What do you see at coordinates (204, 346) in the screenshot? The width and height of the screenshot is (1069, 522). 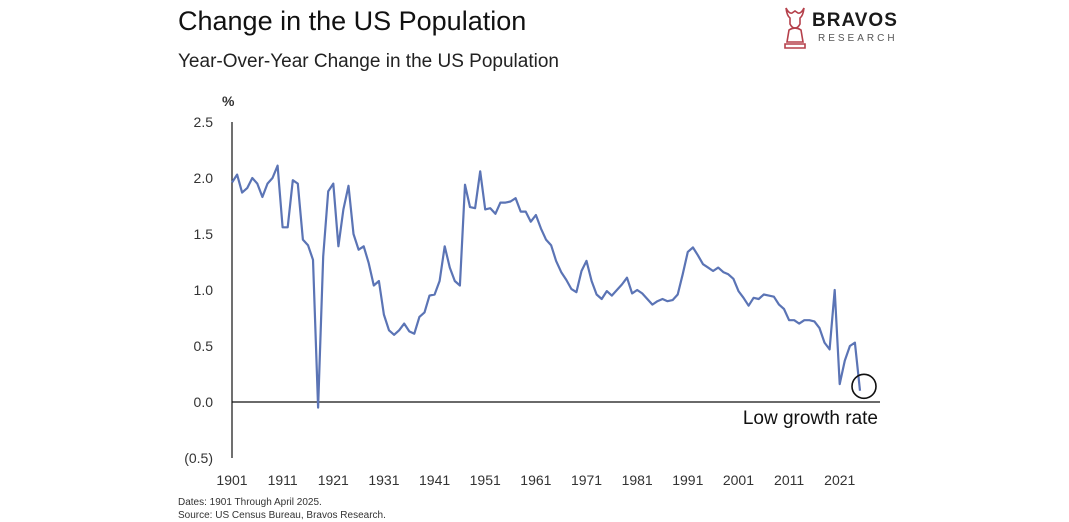 I see `y-tick-label: 0.5` at bounding box center [204, 346].